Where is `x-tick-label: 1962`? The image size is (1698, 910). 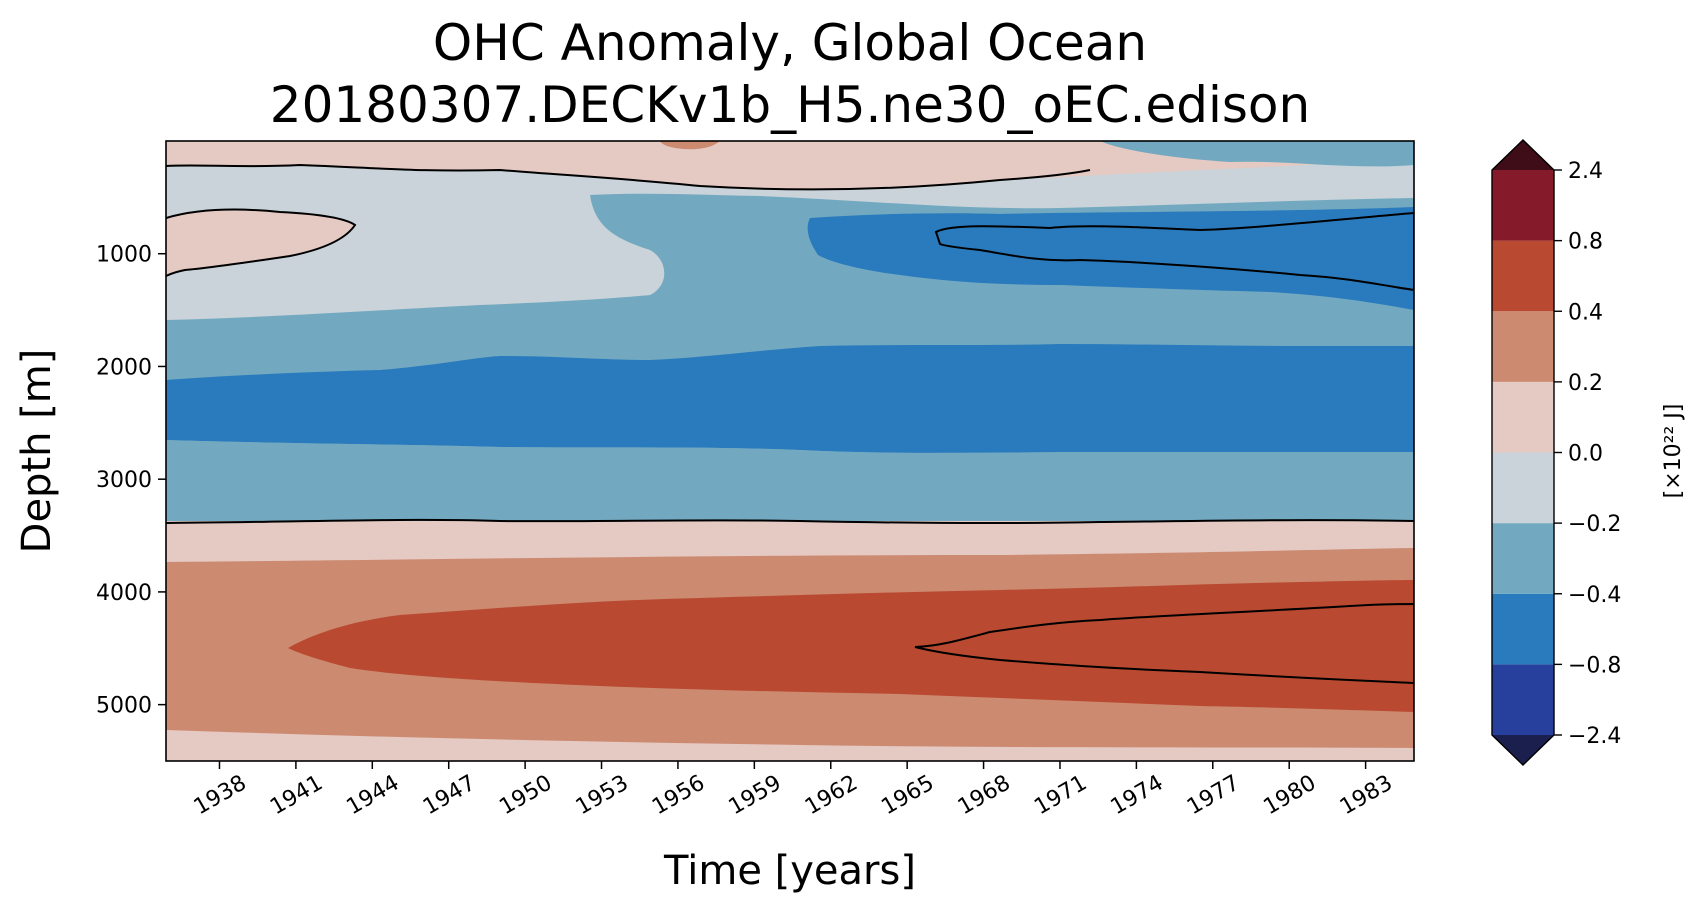
x-tick-label: 1962 is located at coordinates (831, 796).